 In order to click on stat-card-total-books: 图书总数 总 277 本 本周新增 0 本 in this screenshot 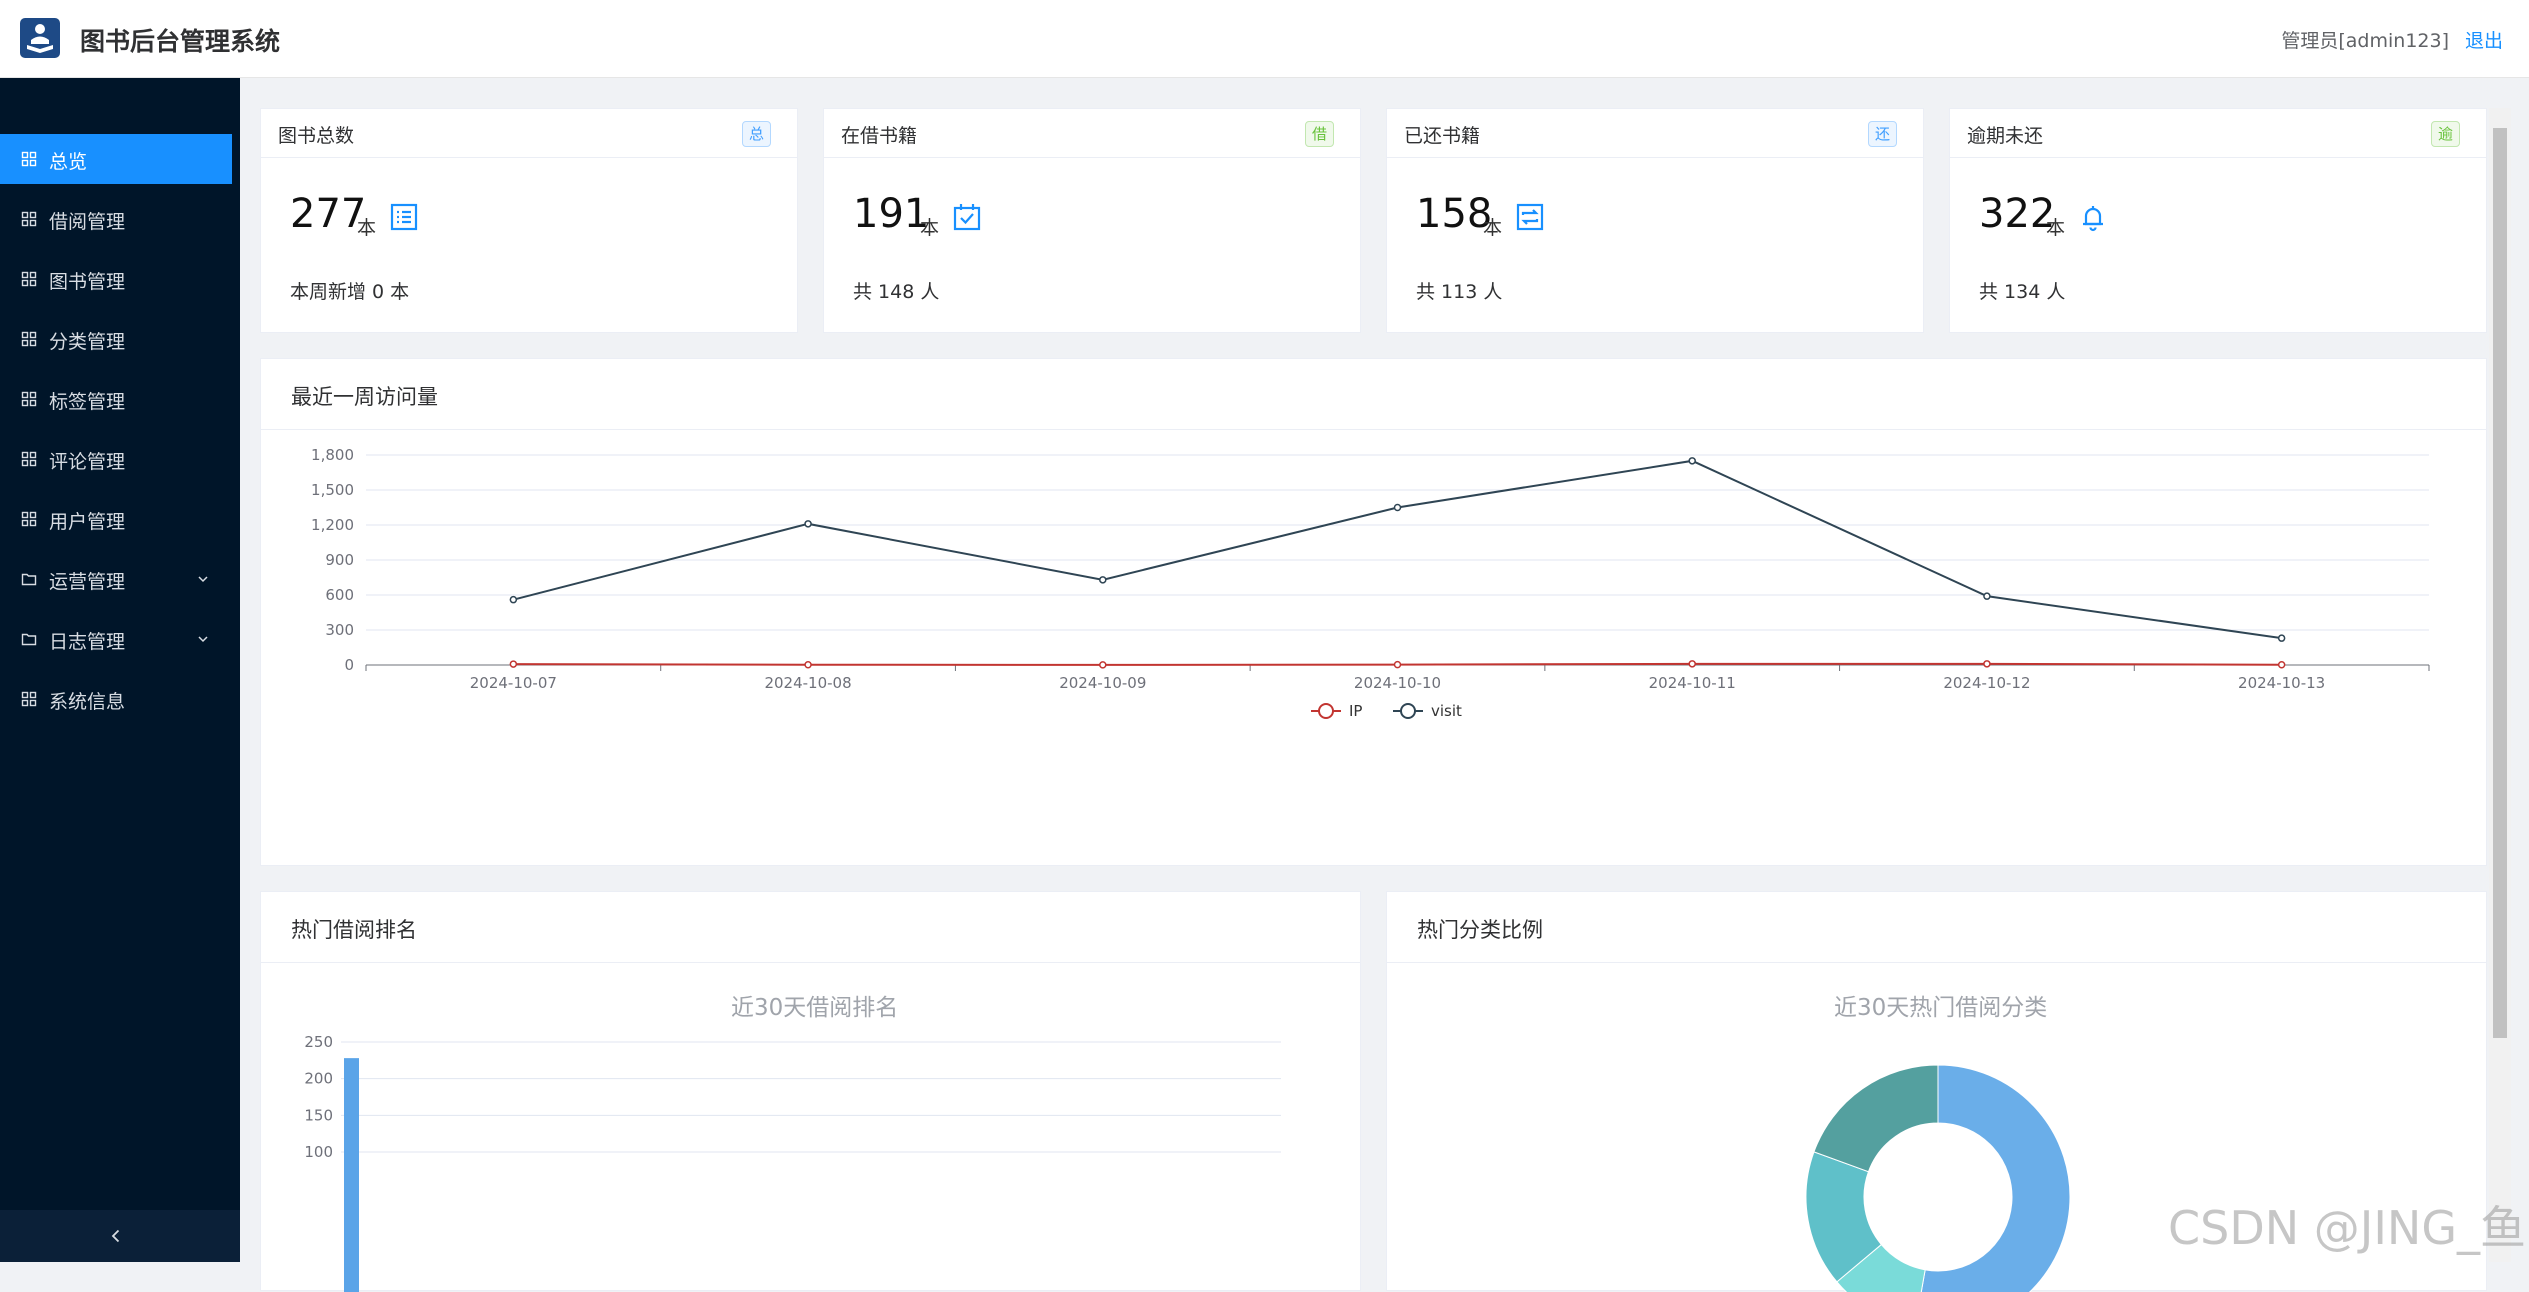, I will do `click(529, 220)`.